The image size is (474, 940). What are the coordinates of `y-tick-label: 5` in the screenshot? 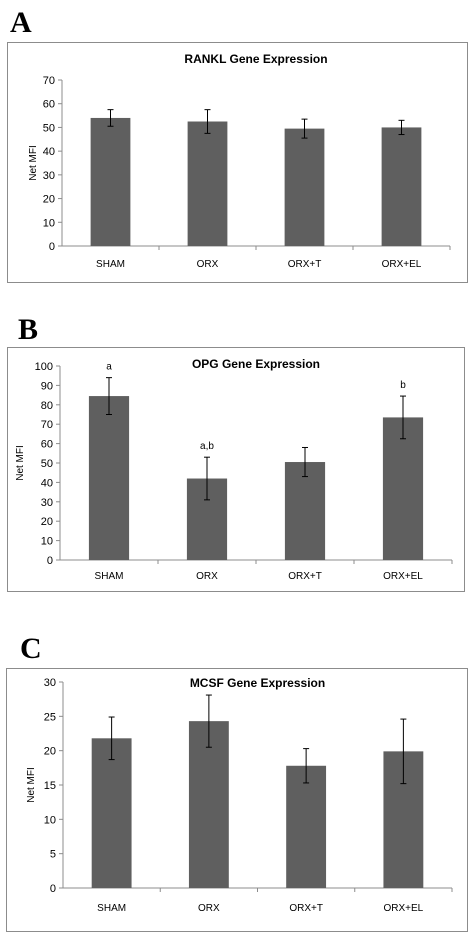 It's located at (53, 855).